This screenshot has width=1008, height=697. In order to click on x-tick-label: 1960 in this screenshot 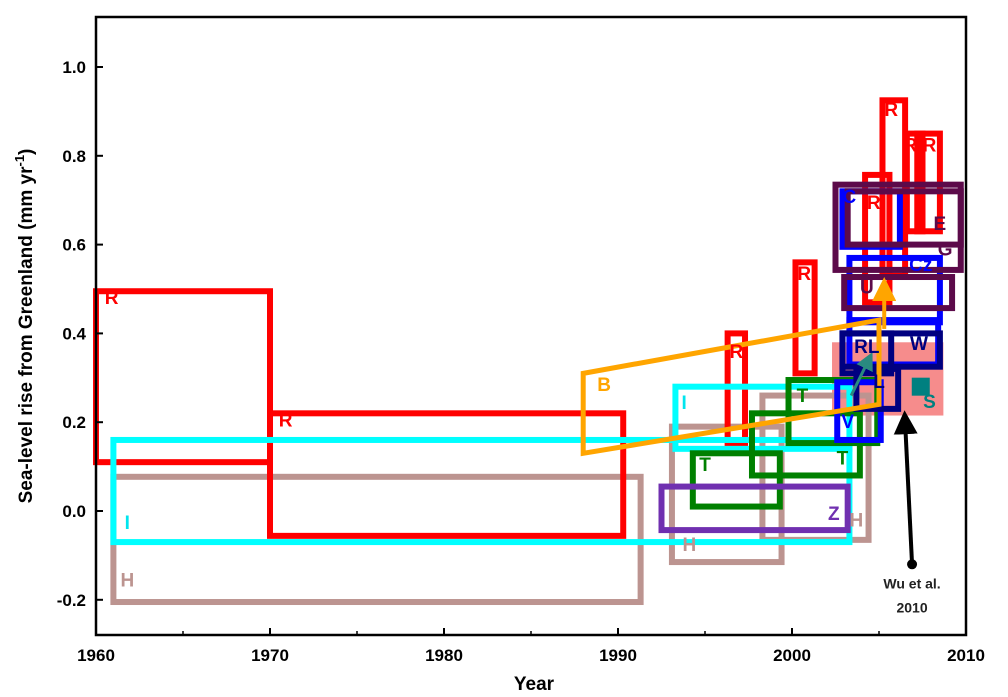, I will do `click(96, 655)`.